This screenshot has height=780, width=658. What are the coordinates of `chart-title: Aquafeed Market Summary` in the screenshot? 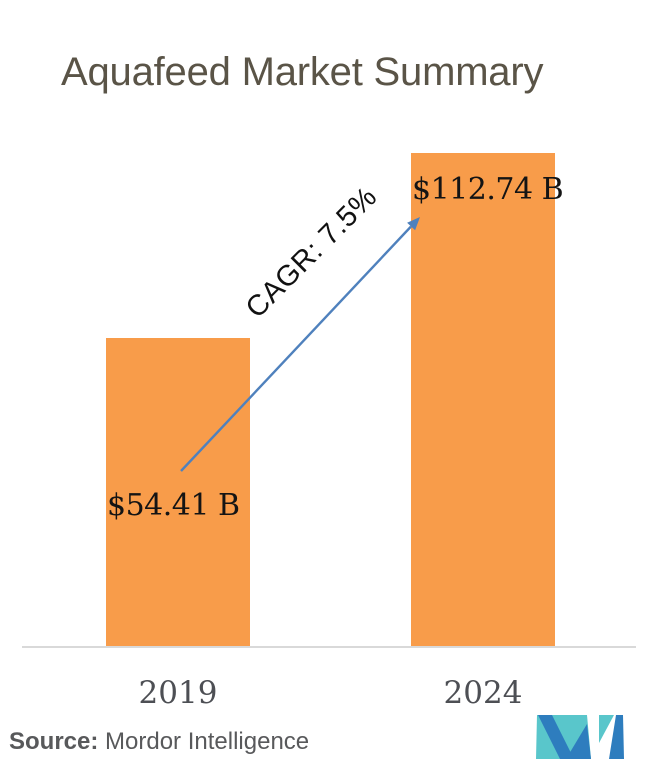 It's located at (302, 72).